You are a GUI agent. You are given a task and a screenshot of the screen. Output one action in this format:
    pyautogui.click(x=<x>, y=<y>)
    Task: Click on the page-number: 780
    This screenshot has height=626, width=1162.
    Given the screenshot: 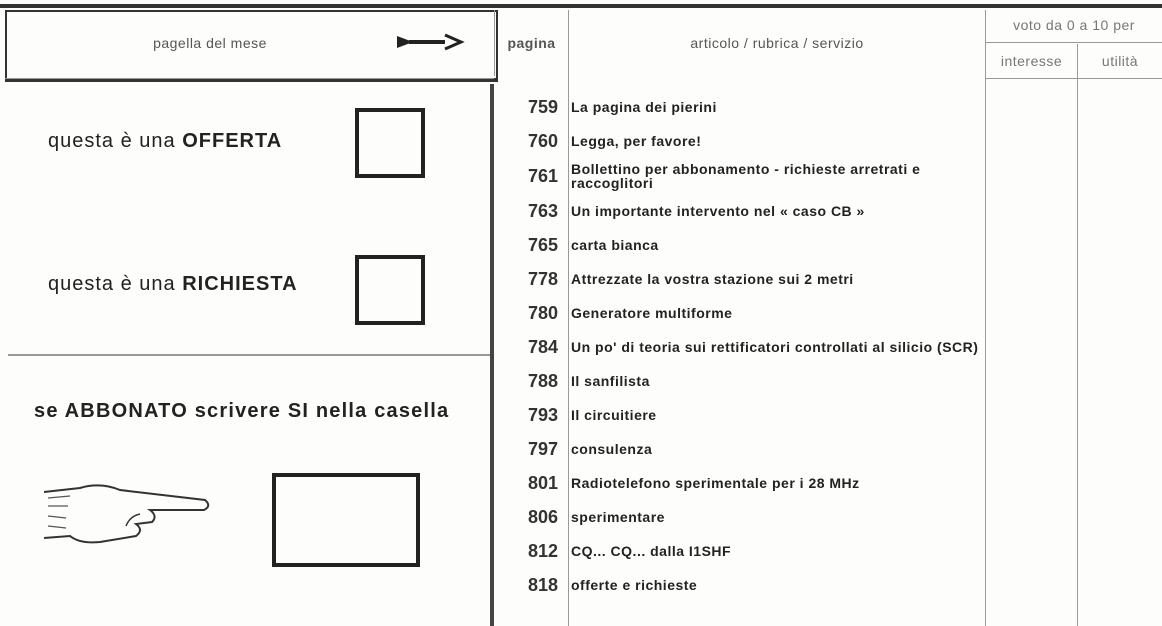 What is the action you would take?
    pyautogui.click(x=542, y=312)
    